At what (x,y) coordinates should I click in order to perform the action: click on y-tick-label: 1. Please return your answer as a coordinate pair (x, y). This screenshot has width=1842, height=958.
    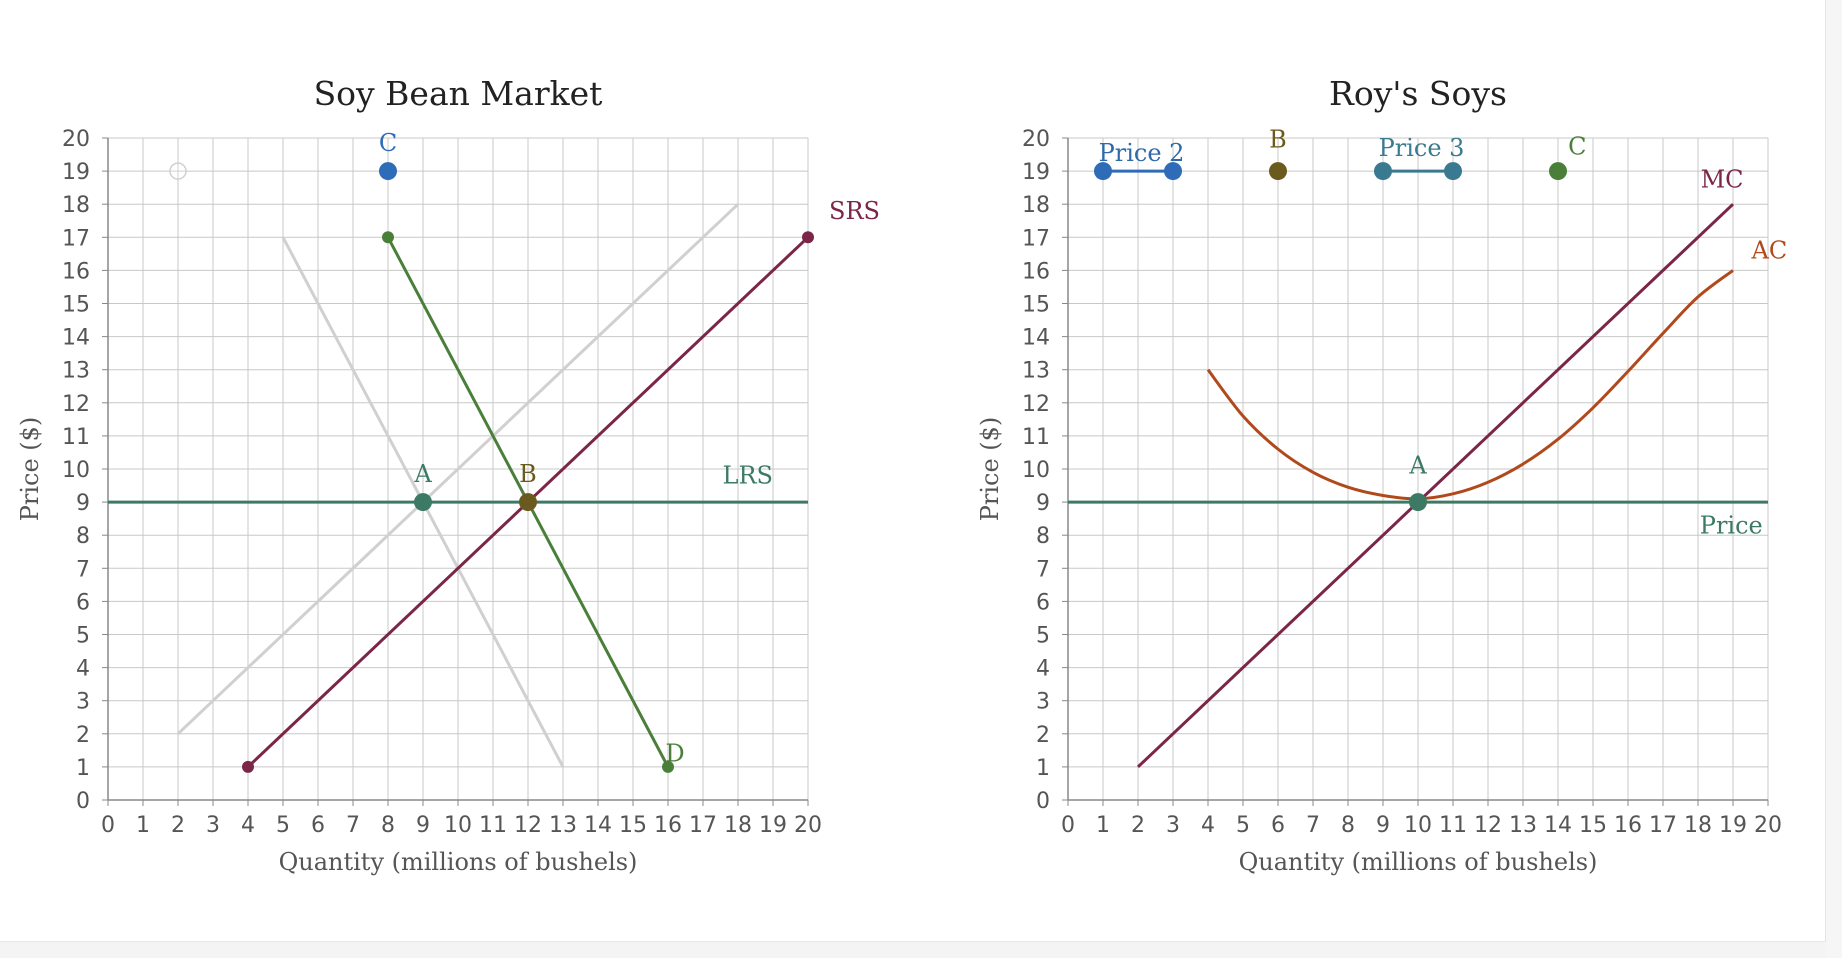
    Looking at the image, I should click on (1043, 768).